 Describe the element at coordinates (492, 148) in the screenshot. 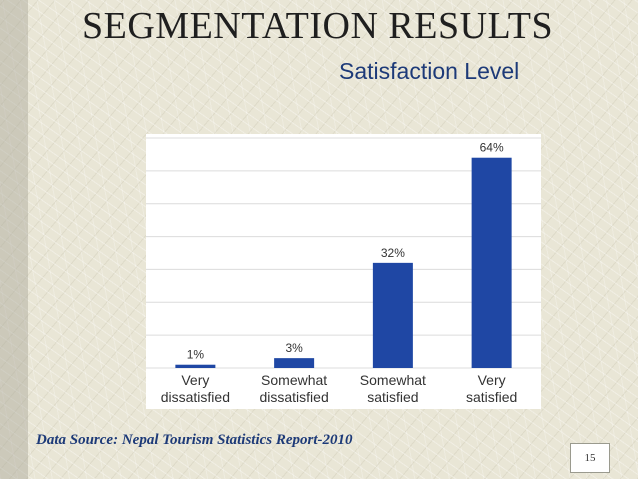

I see `data-label: 64%` at that location.